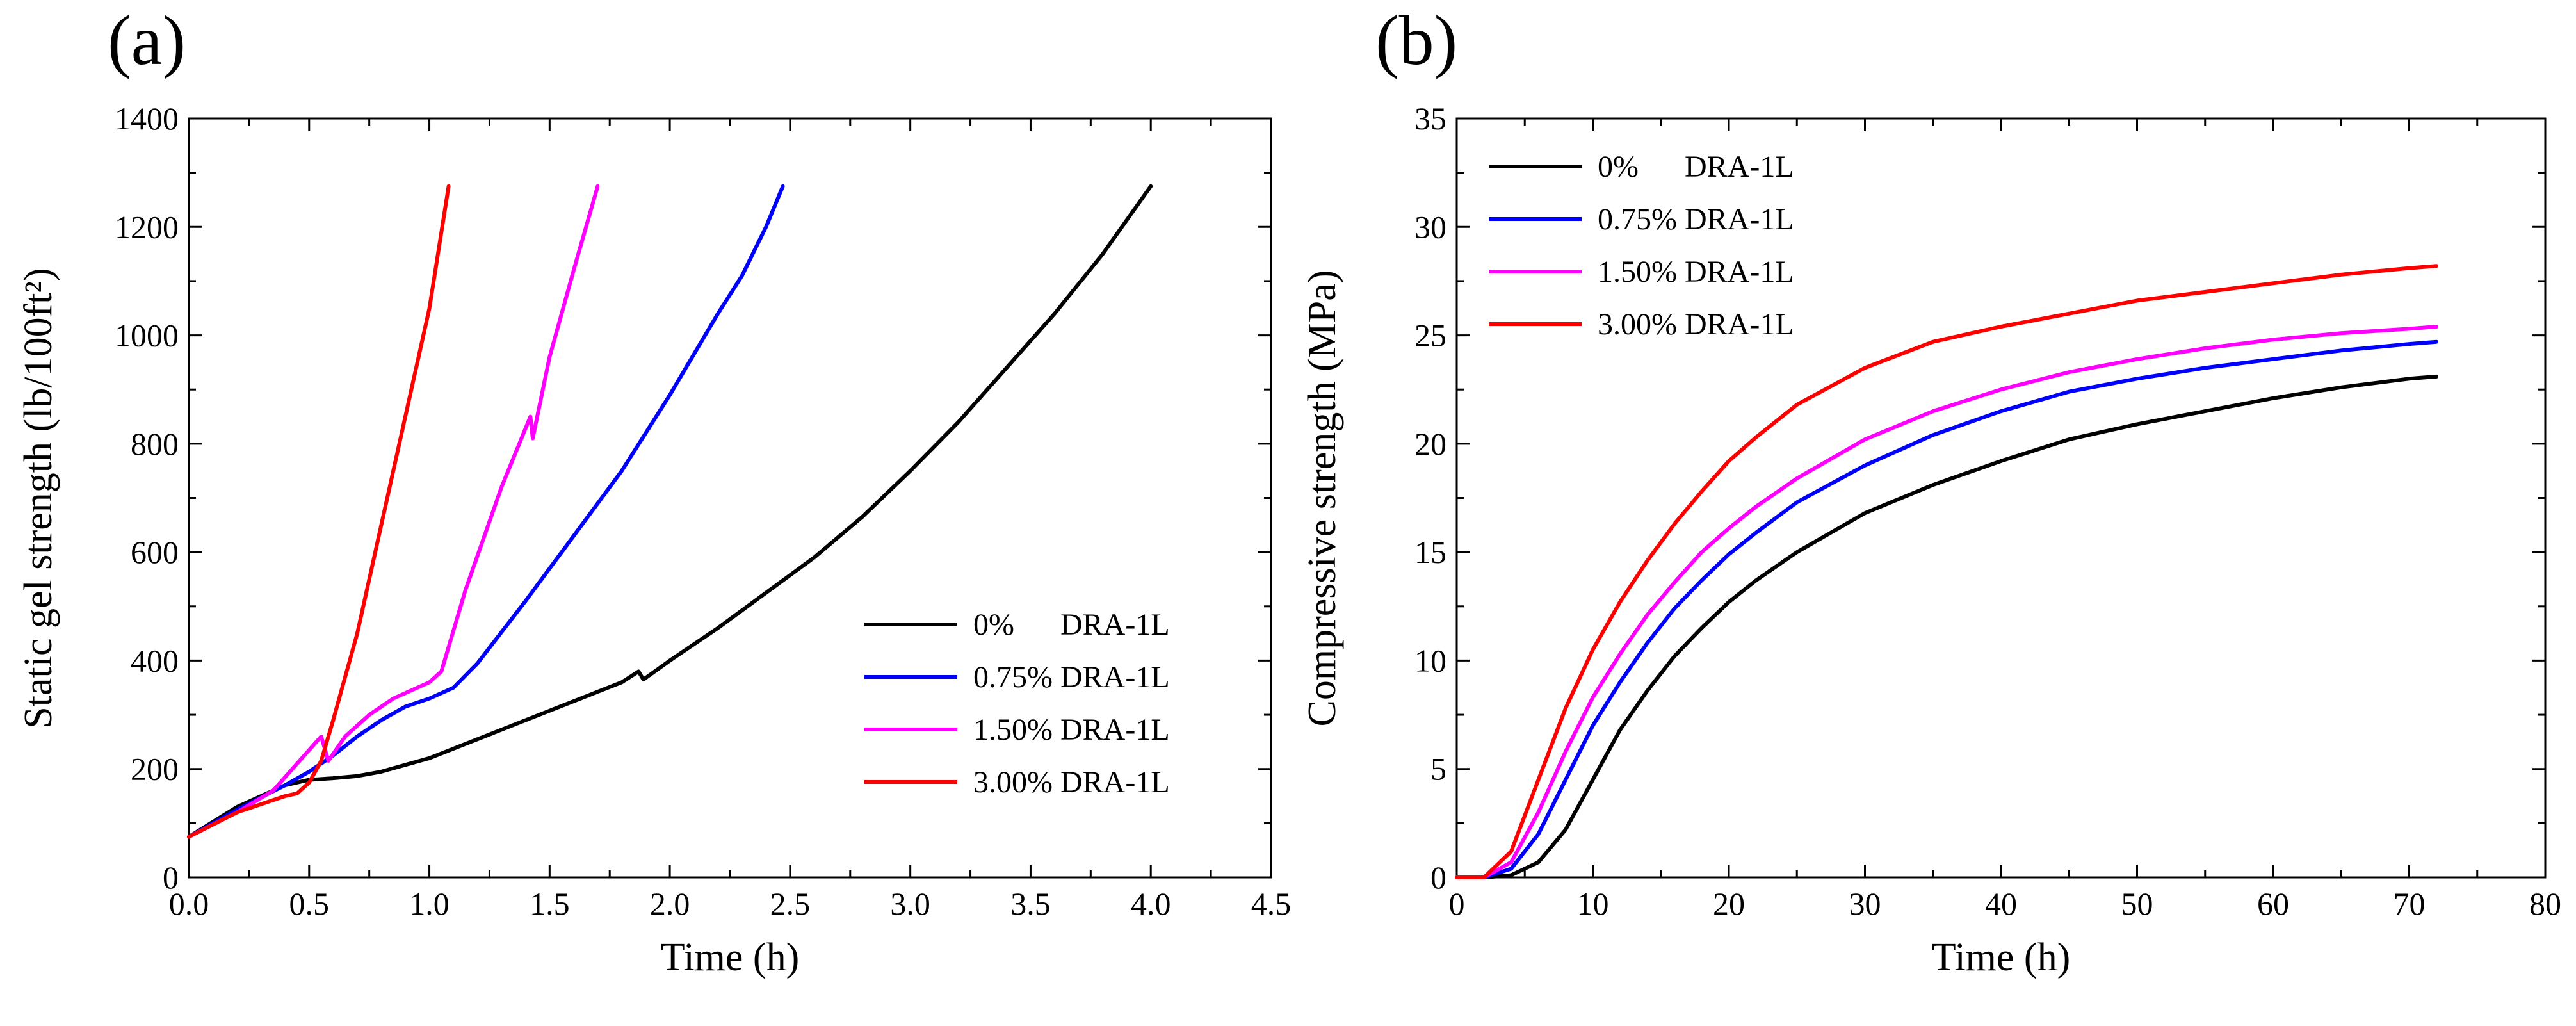 This screenshot has height=1026, width=2576. What do you see at coordinates (1430, 660) in the screenshot?
I see `y-tick-label: 10` at bounding box center [1430, 660].